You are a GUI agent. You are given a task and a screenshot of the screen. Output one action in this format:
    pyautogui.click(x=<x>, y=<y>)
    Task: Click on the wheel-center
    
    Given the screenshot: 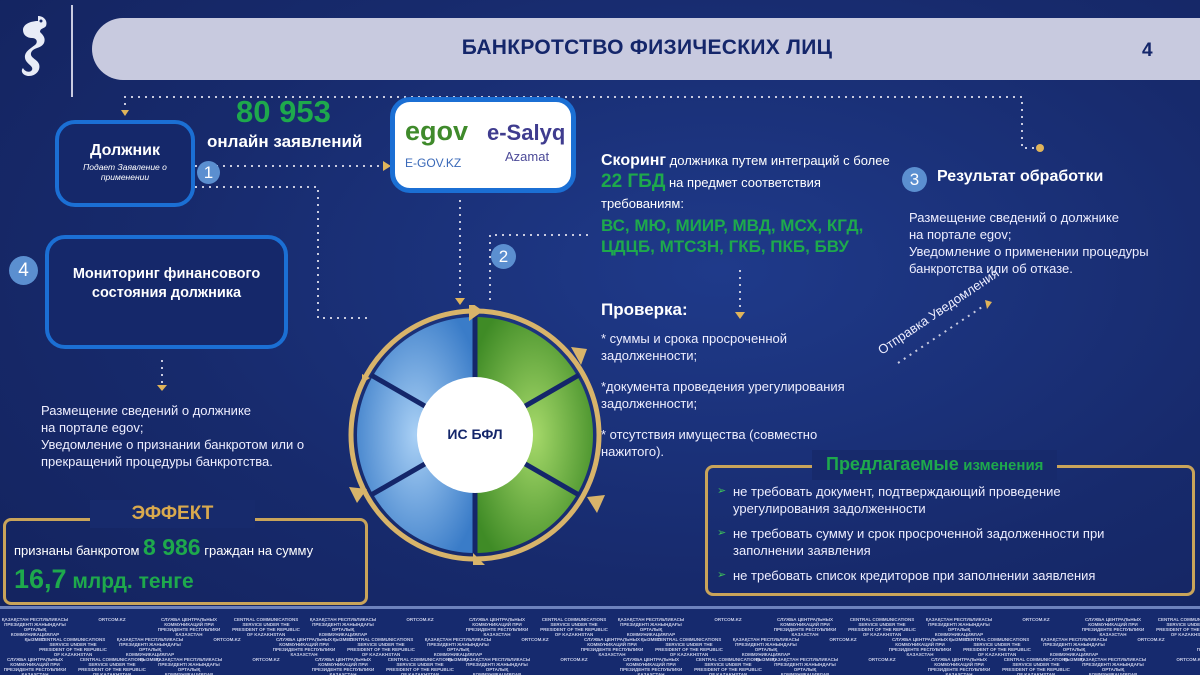 What is the action you would take?
    pyautogui.click(x=475, y=435)
    